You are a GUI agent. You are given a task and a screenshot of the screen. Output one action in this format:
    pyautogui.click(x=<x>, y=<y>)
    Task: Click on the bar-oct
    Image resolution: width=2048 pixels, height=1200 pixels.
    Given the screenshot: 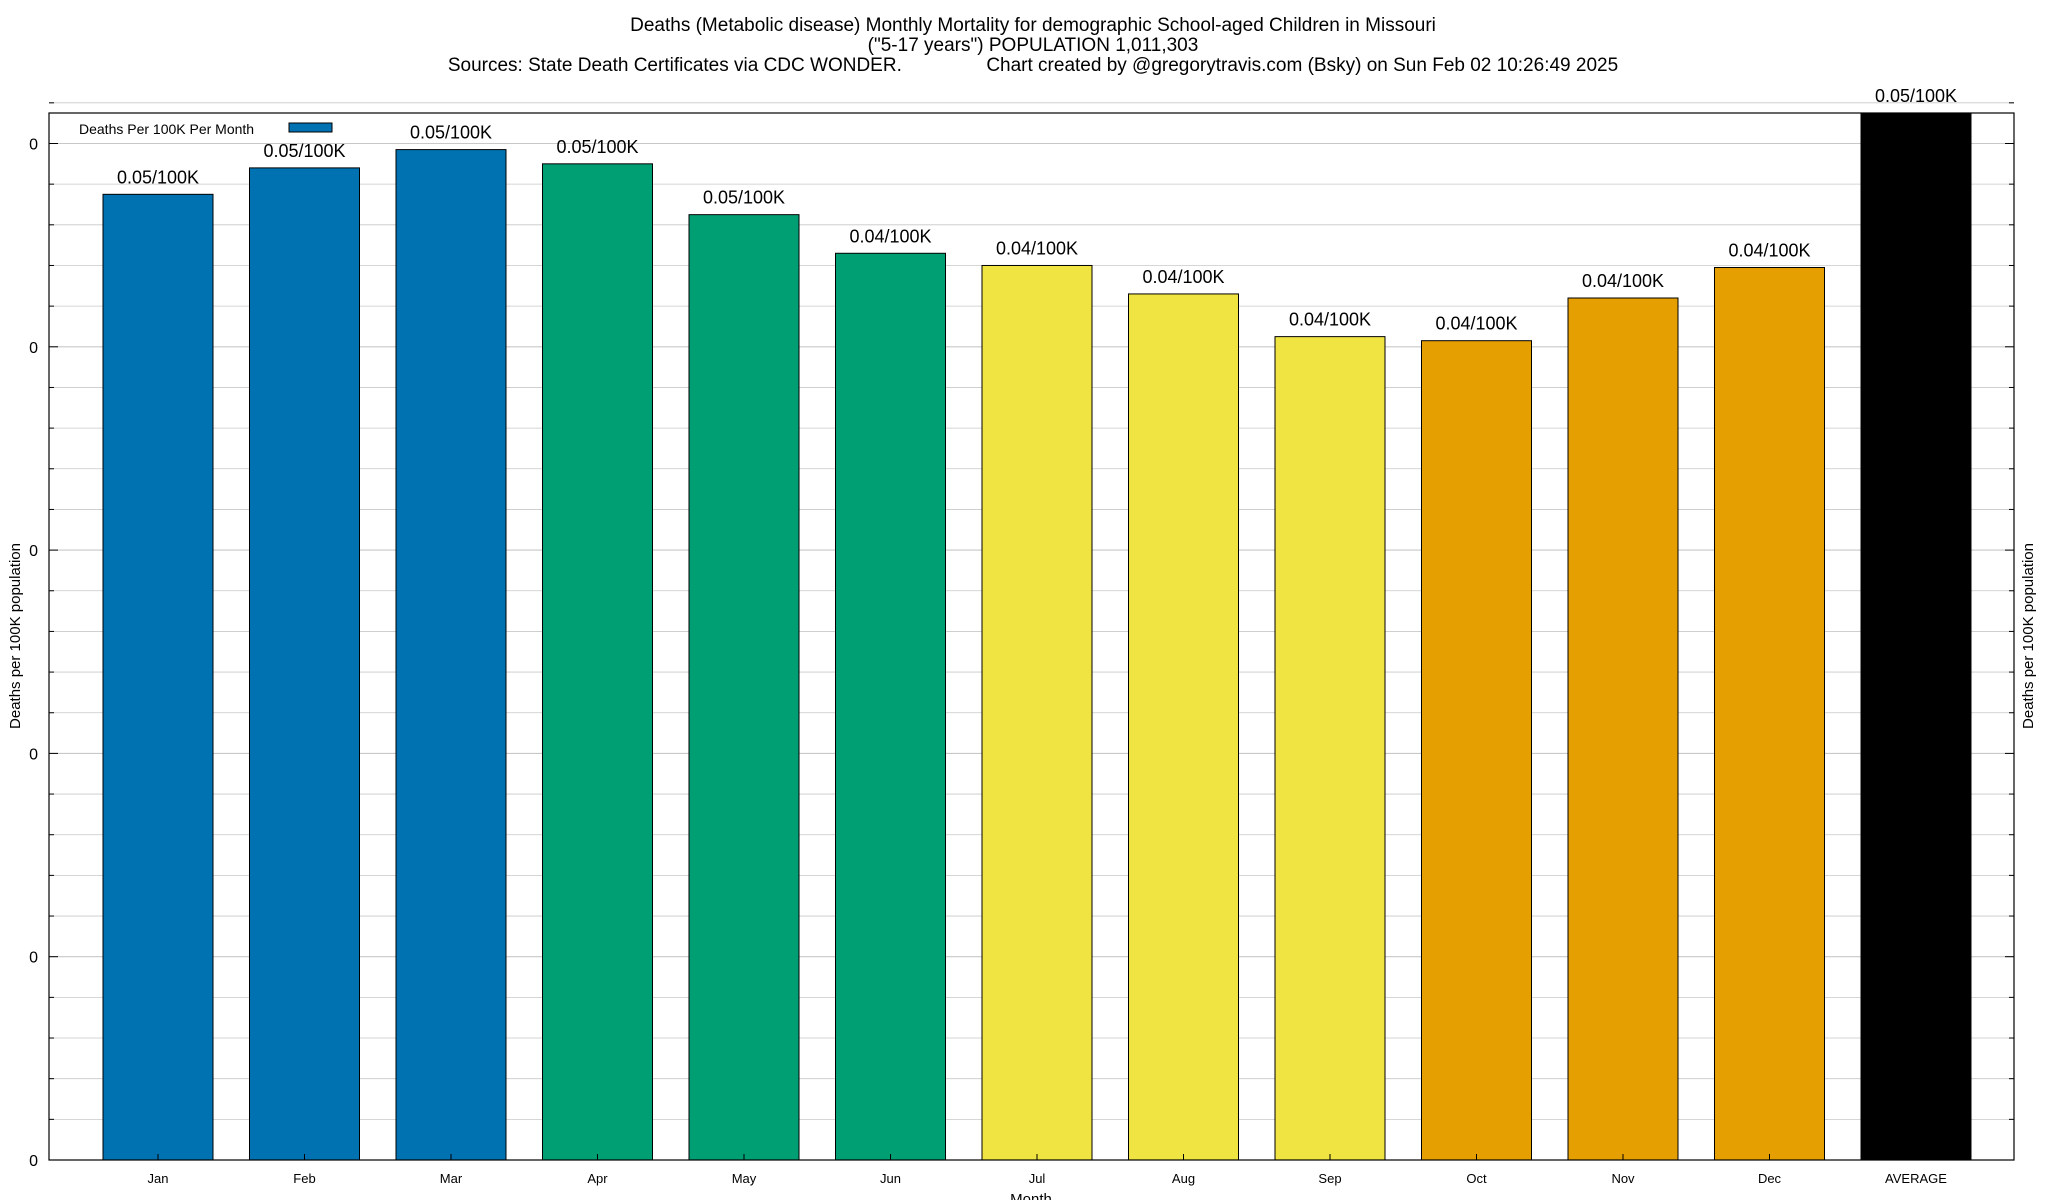 What is the action you would take?
    pyautogui.click(x=1476, y=750)
    